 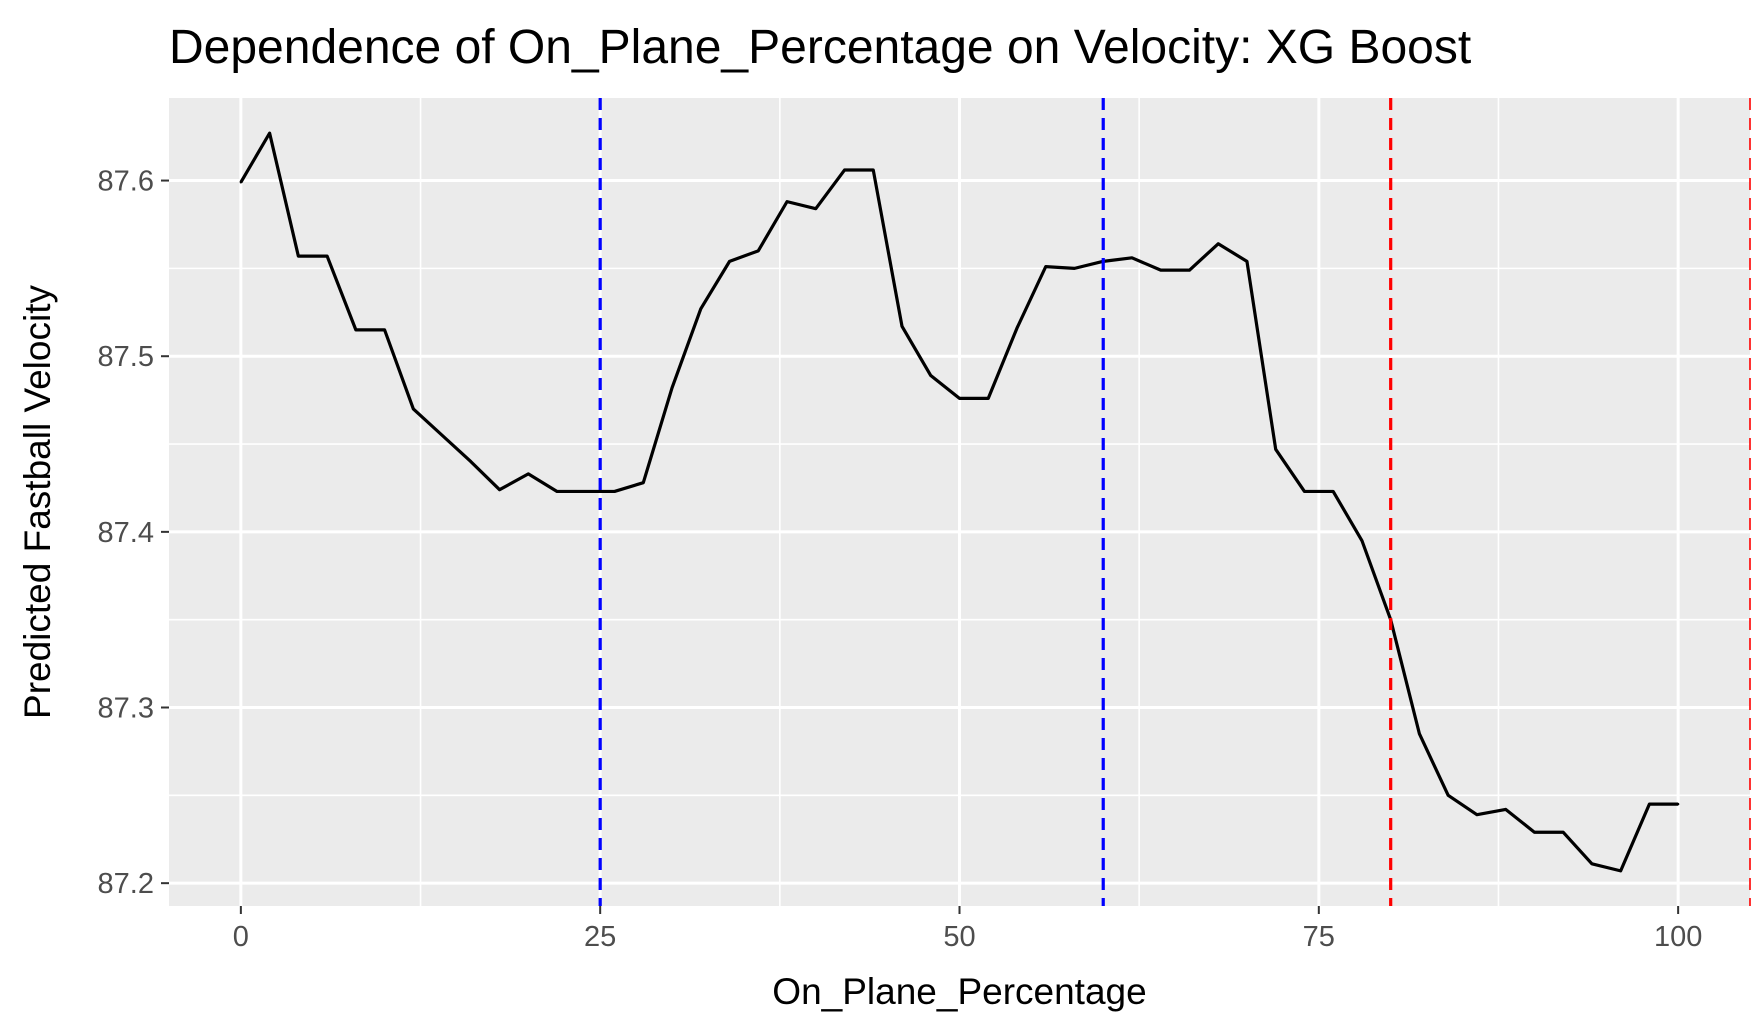 I want to click on y-tick-label: 87.2, so click(x=126, y=884).